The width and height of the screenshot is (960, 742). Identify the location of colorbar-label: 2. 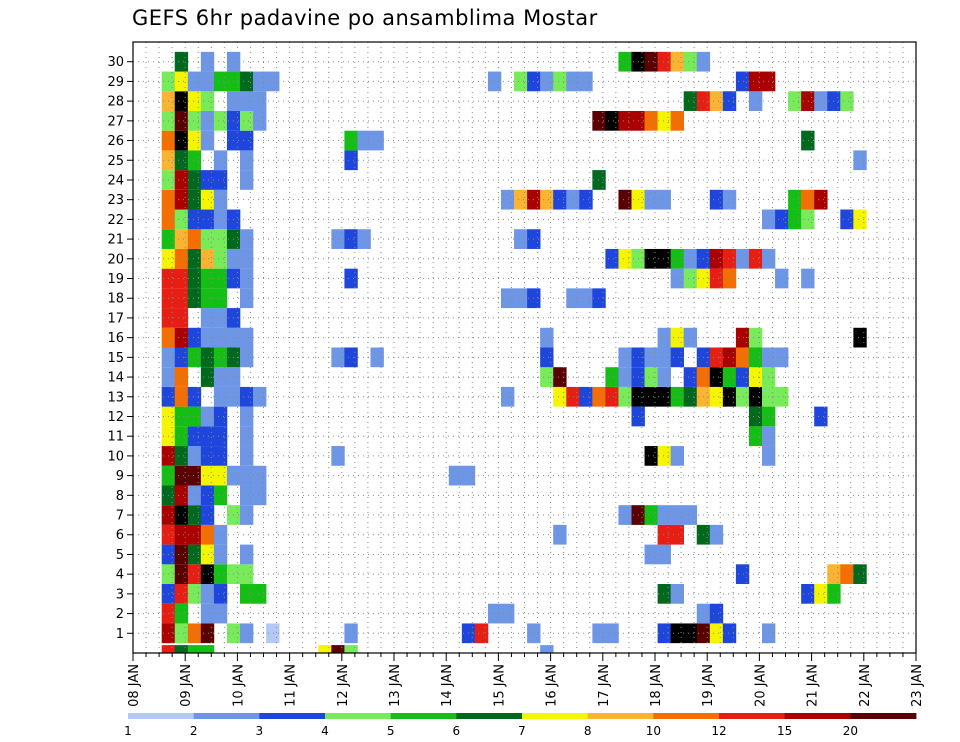
(194, 731).